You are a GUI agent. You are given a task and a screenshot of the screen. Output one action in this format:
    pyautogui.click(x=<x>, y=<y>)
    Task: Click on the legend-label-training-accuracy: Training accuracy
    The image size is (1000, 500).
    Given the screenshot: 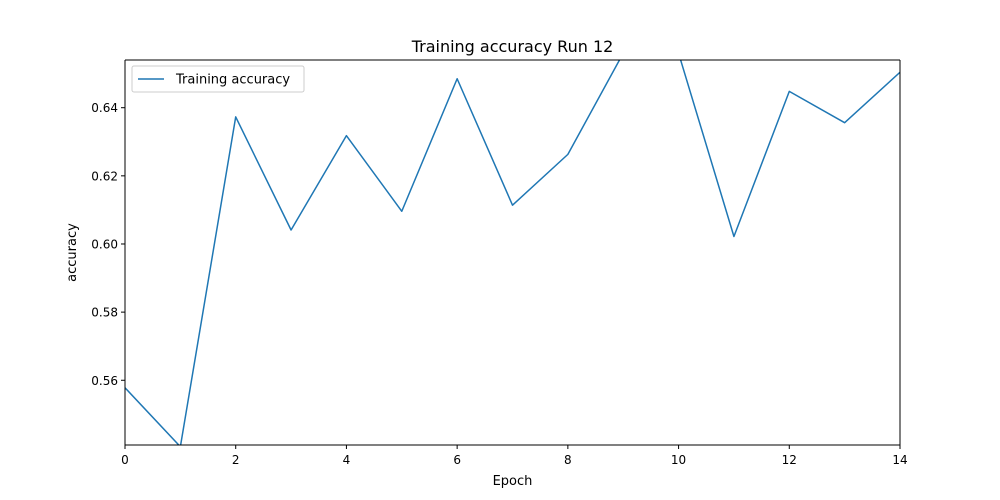 What is the action you would take?
    pyautogui.click(x=232, y=80)
    